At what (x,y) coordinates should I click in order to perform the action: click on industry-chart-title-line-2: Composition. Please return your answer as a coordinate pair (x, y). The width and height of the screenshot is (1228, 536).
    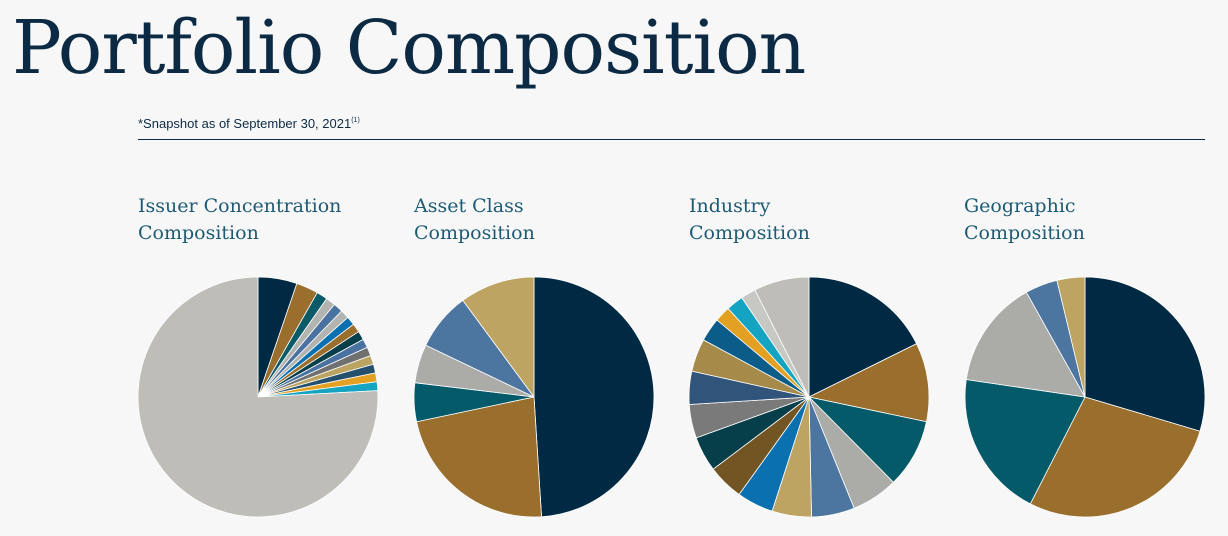
    Looking at the image, I should click on (749, 233).